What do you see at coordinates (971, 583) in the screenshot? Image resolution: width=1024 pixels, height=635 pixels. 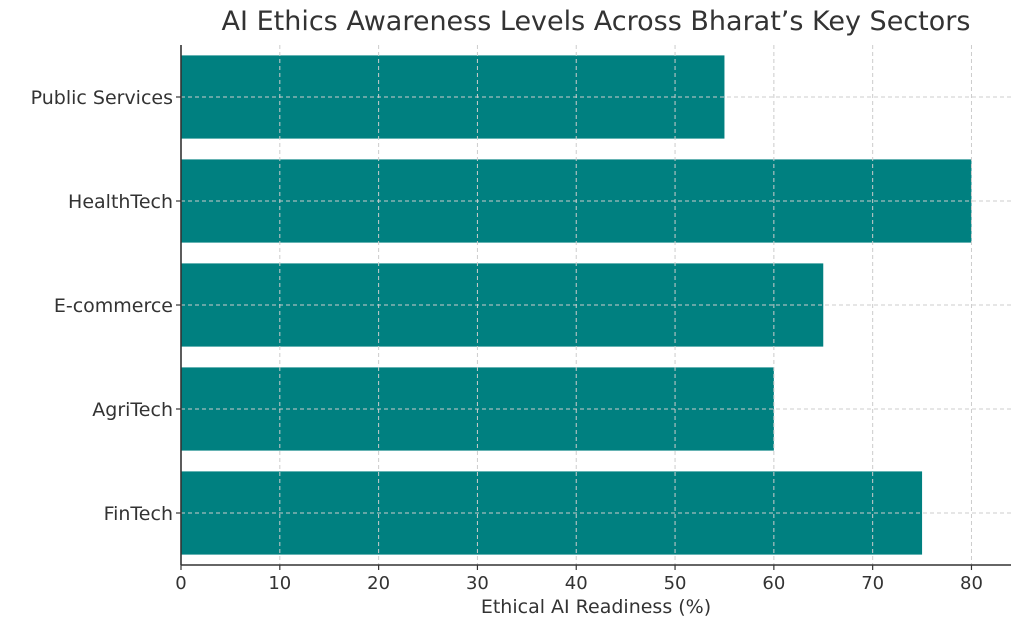 I see `x-tick-label: 80` at bounding box center [971, 583].